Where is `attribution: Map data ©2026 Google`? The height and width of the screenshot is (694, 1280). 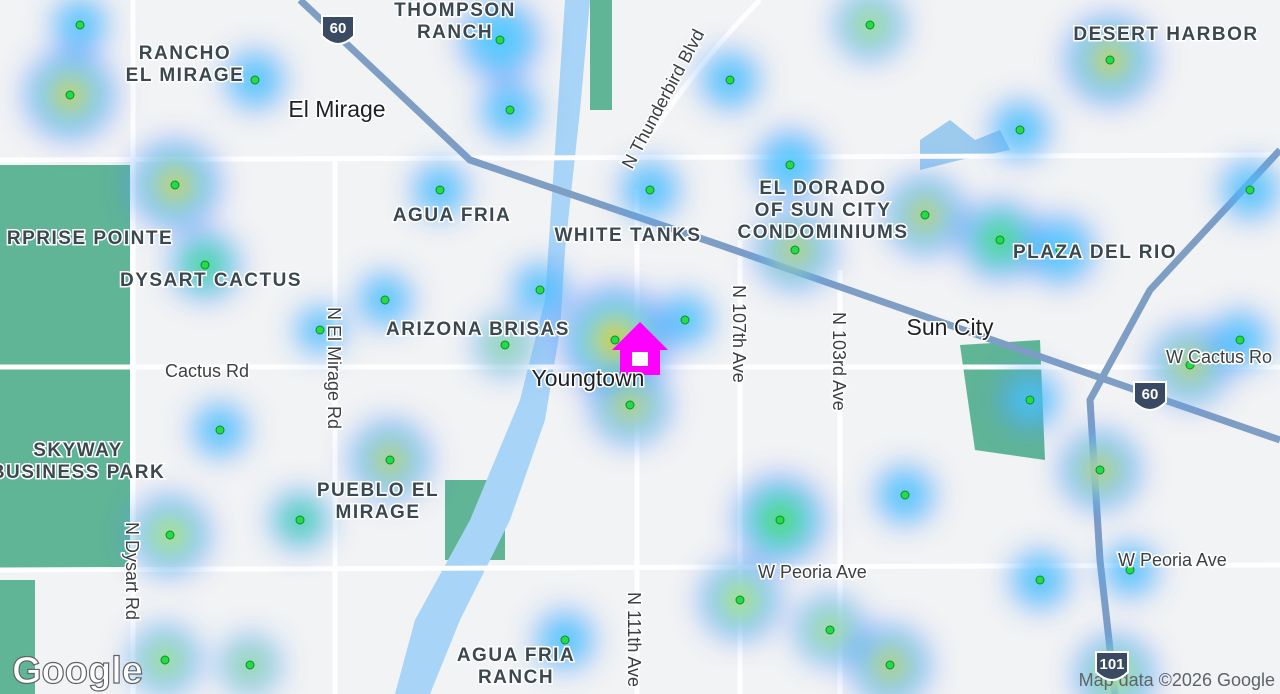
attribution: Map data ©2026 Google is located at coordinates (1177, 680).